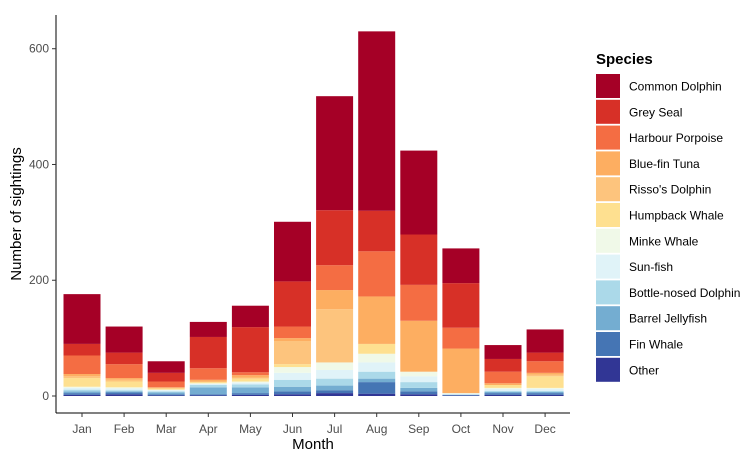  Describe the element at coordinates (461, 429) in the screenshot. I see `x-tick-label: Oct` at that location.